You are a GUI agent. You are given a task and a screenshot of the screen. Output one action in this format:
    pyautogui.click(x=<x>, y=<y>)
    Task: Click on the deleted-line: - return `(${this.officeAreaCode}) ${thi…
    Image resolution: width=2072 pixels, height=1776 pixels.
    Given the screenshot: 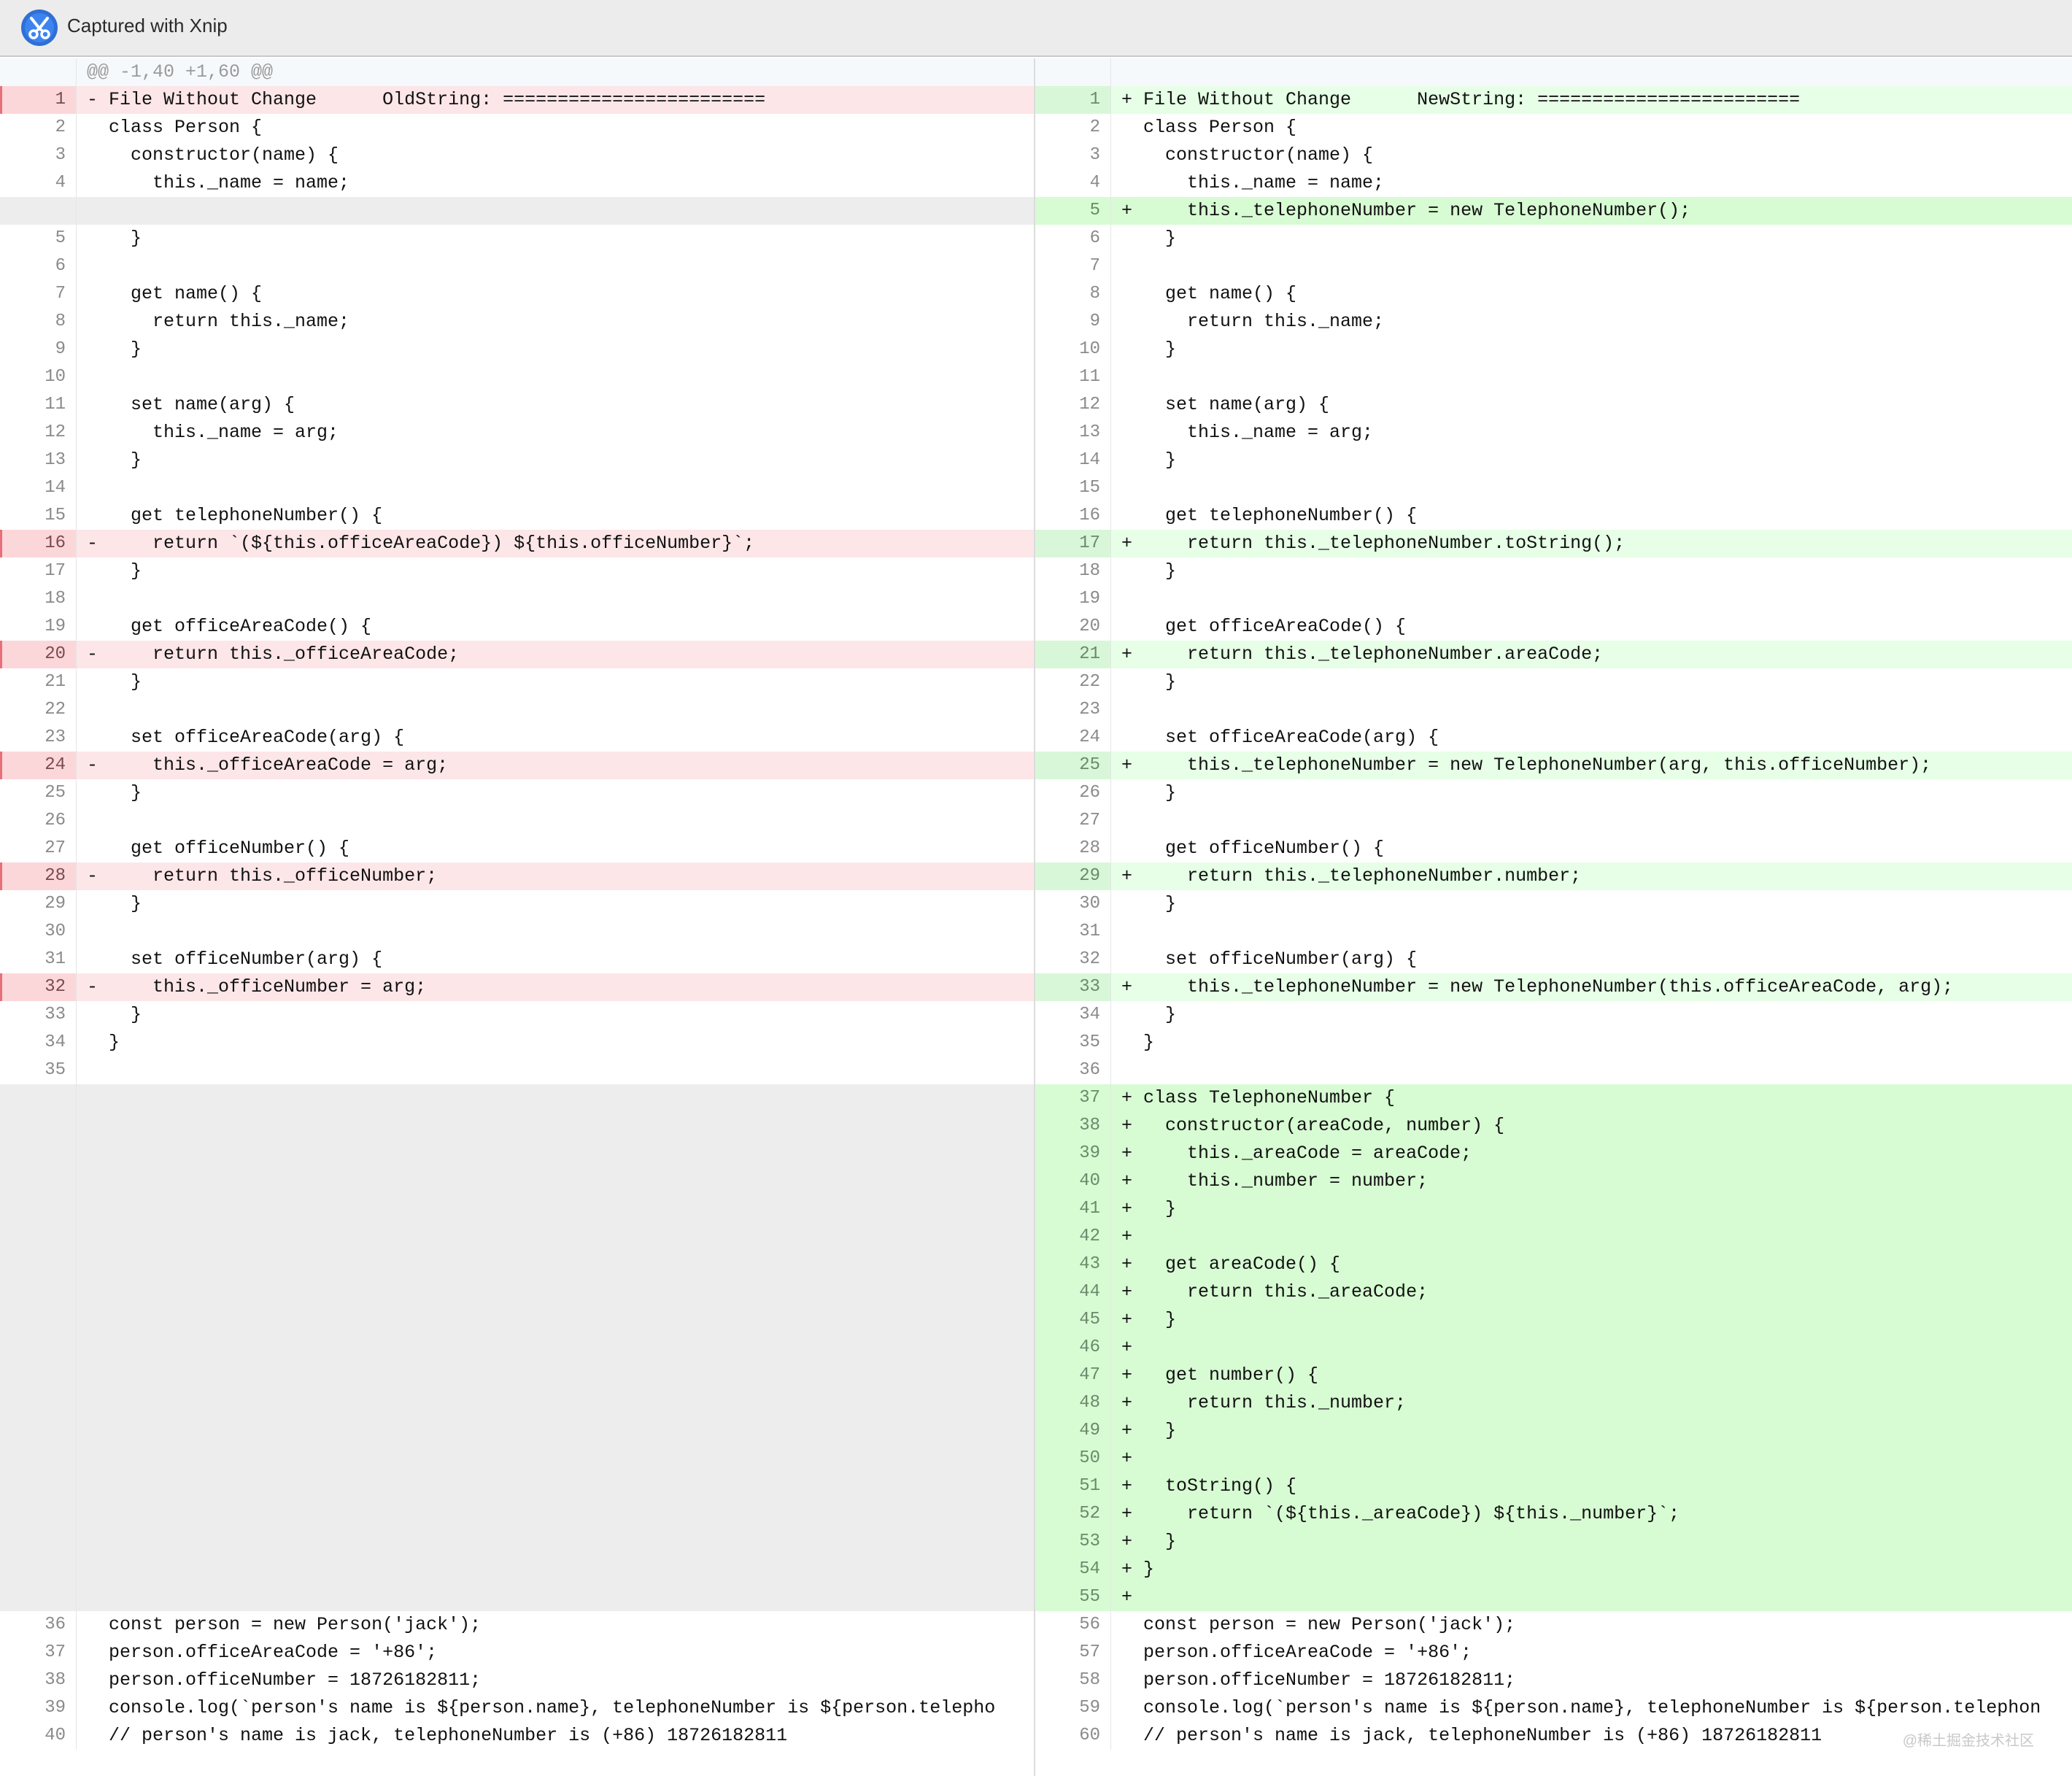 What is the action you would take?
    pyautogui.click(x=555, y=543)
    